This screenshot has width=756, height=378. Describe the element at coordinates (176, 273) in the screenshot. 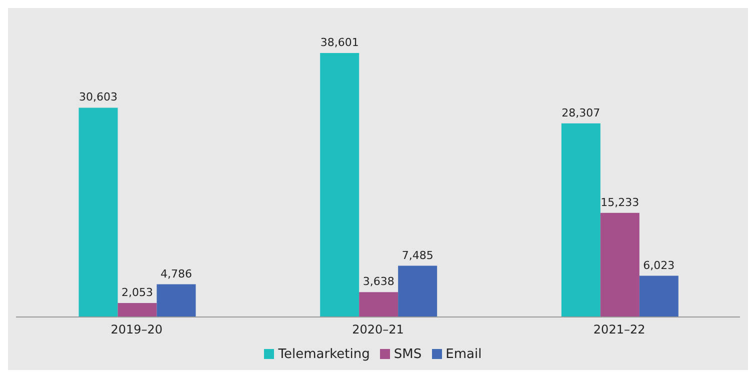

I see `data-label: 4,786` at that location.